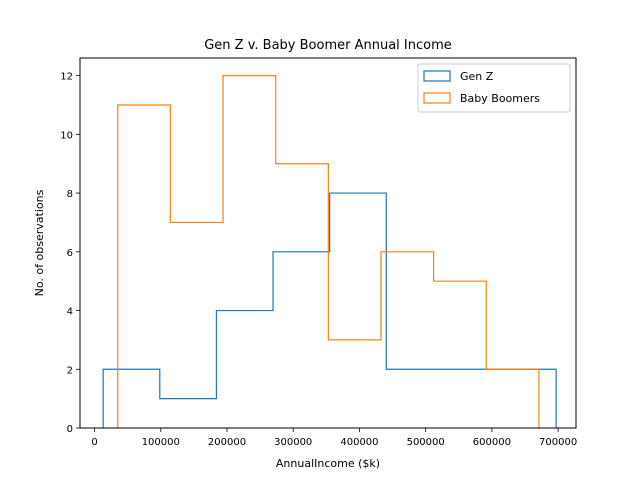 This screenshot has width=640, height=480. I want to click on y-tick-label: 6, so click(70, 253).